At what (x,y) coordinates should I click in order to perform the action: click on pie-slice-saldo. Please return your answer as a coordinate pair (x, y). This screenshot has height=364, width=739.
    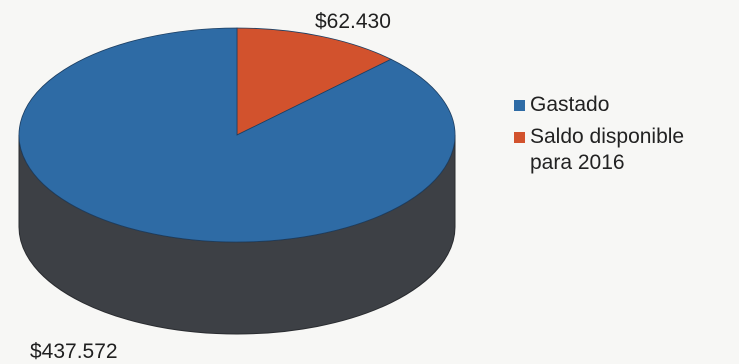
    Looking at the image, I should click on (314, 81).